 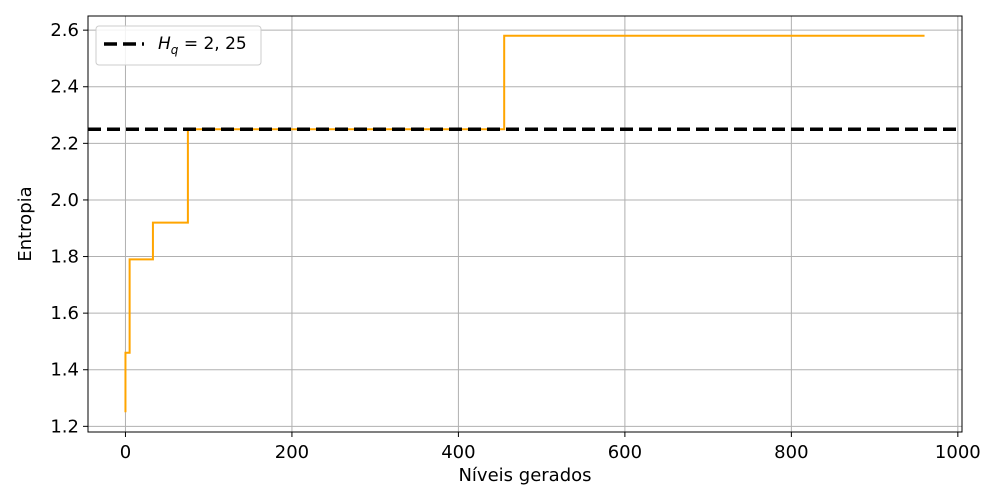 I want to click on x-tick-label-0: 0, so click(x=125, y=452).